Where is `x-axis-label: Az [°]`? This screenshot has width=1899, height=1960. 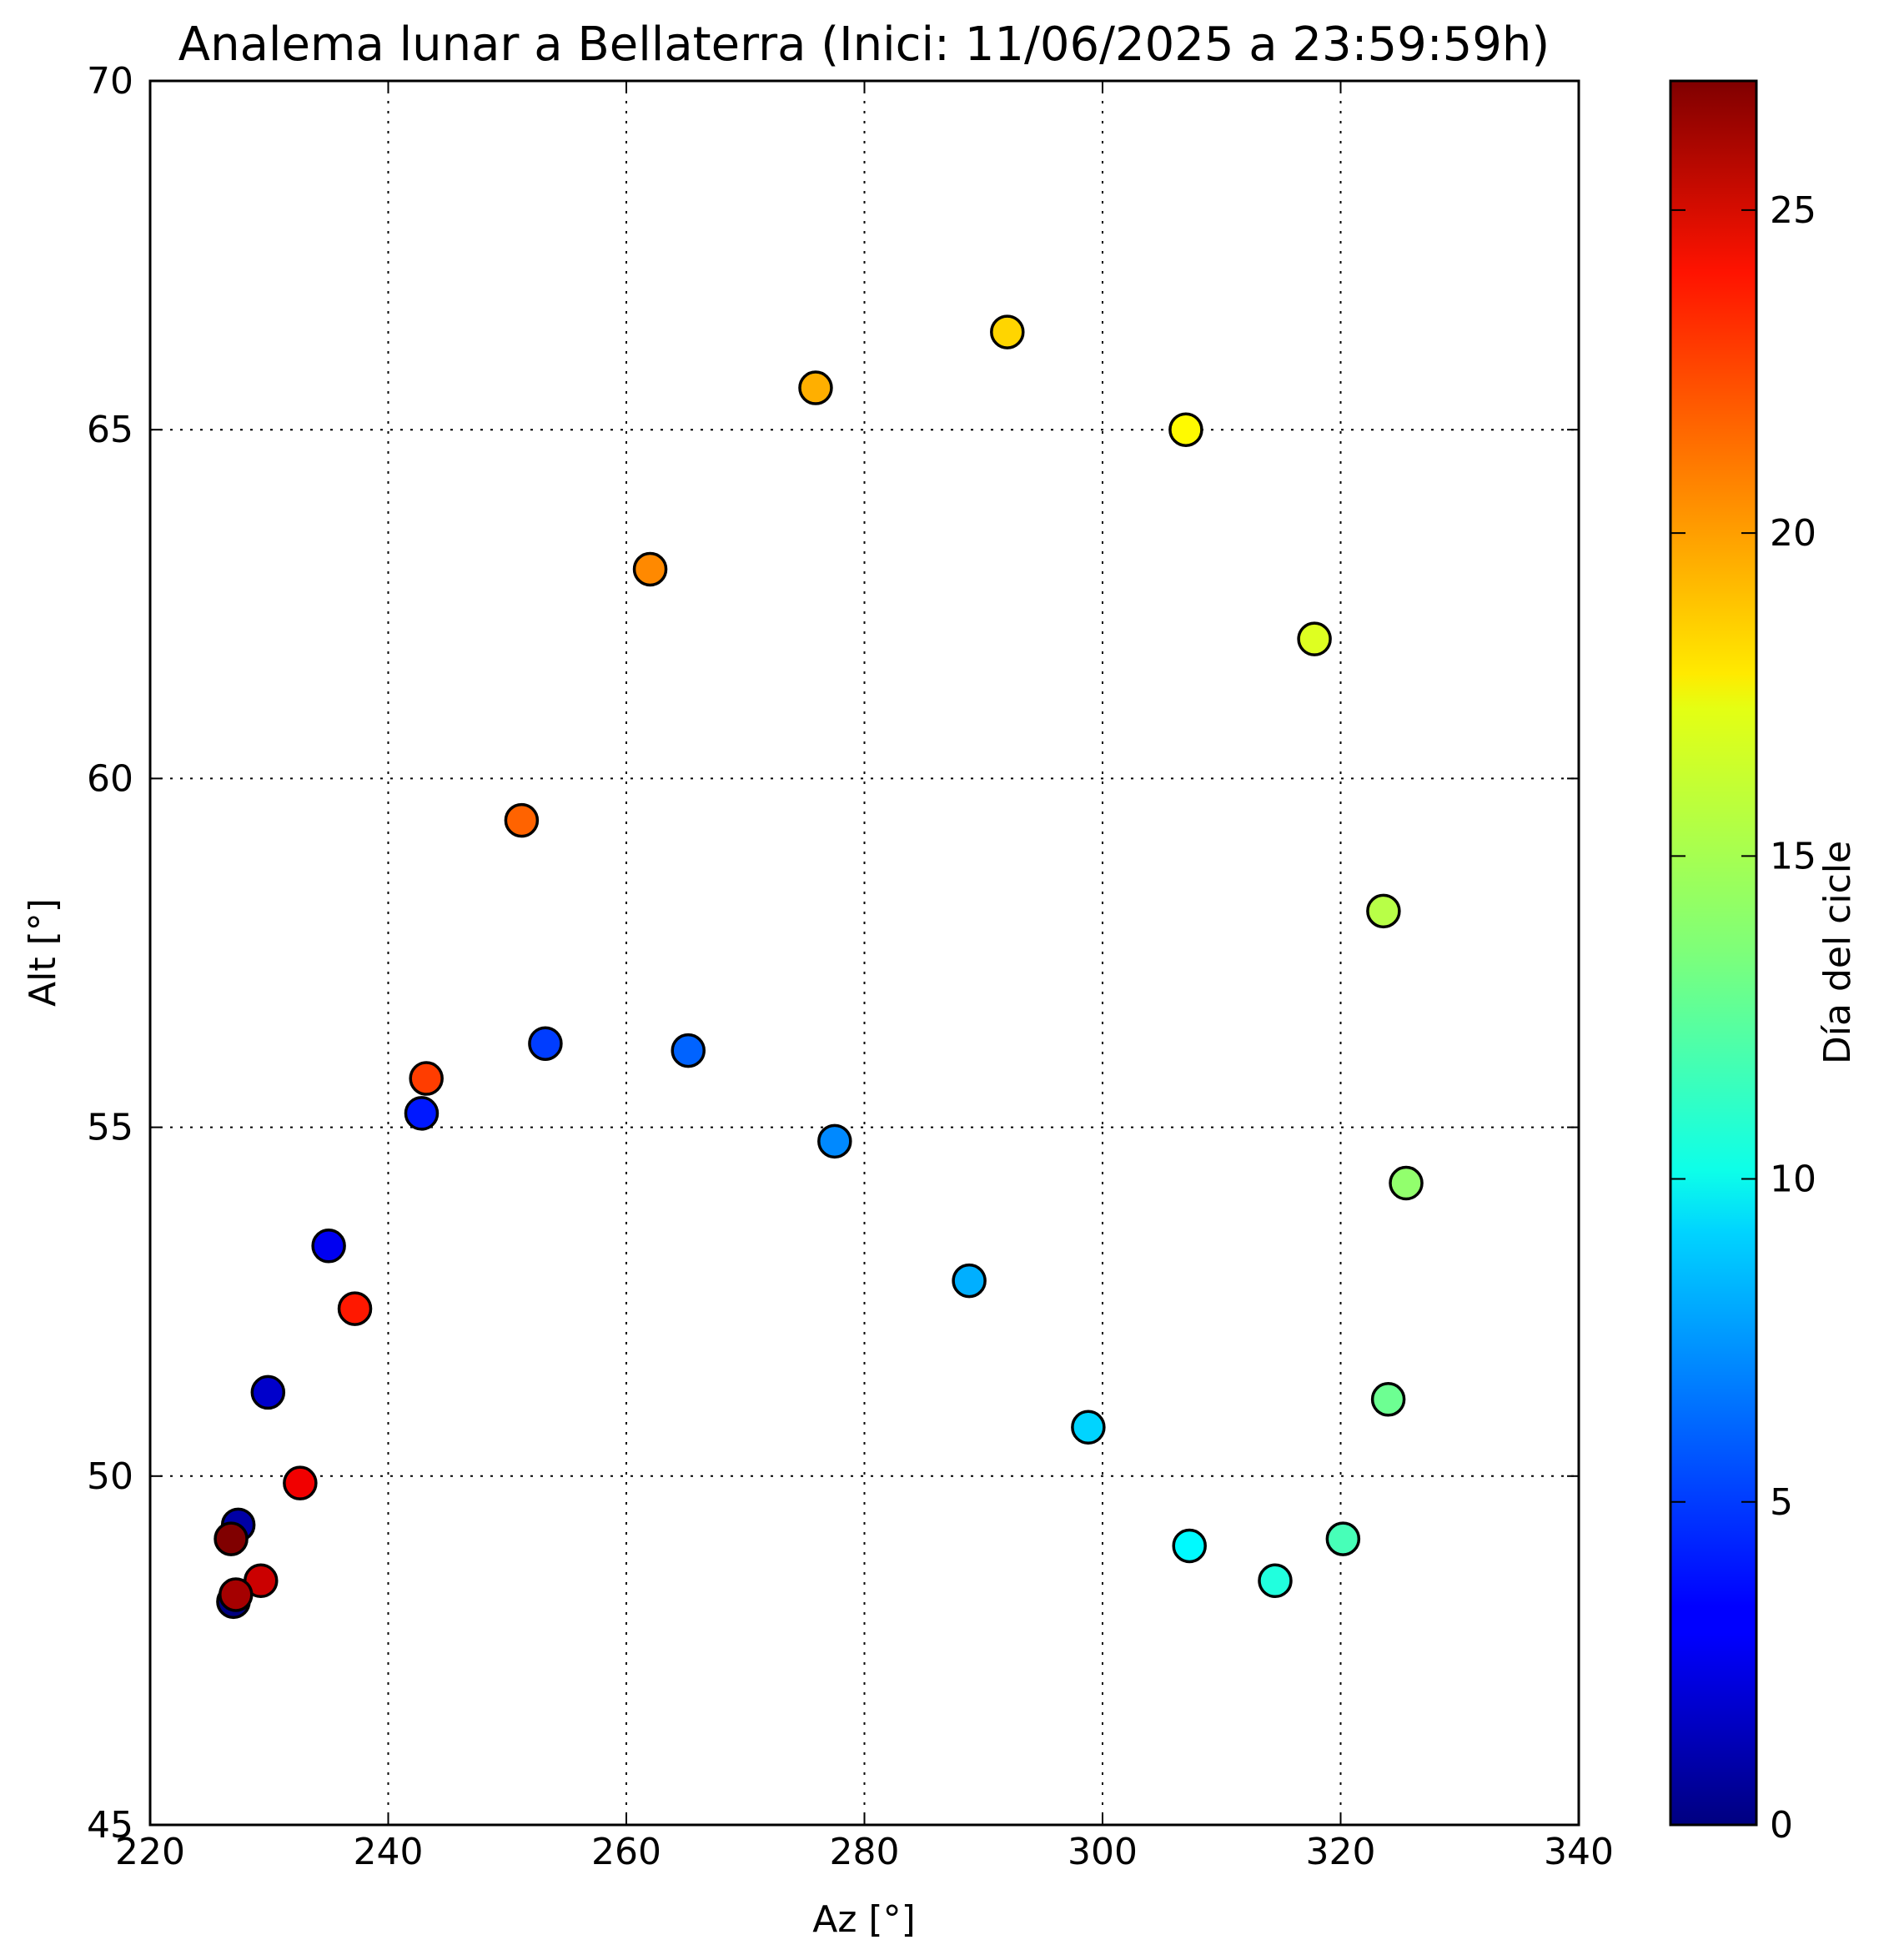 x-axis-label: Az [°] is located at coordinates (864, 1920).